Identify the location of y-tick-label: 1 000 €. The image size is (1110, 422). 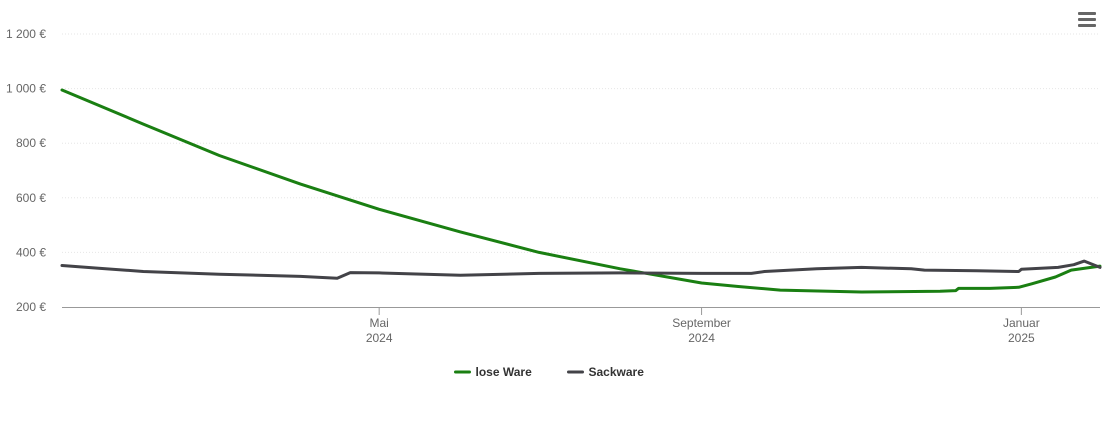
(26, 89).